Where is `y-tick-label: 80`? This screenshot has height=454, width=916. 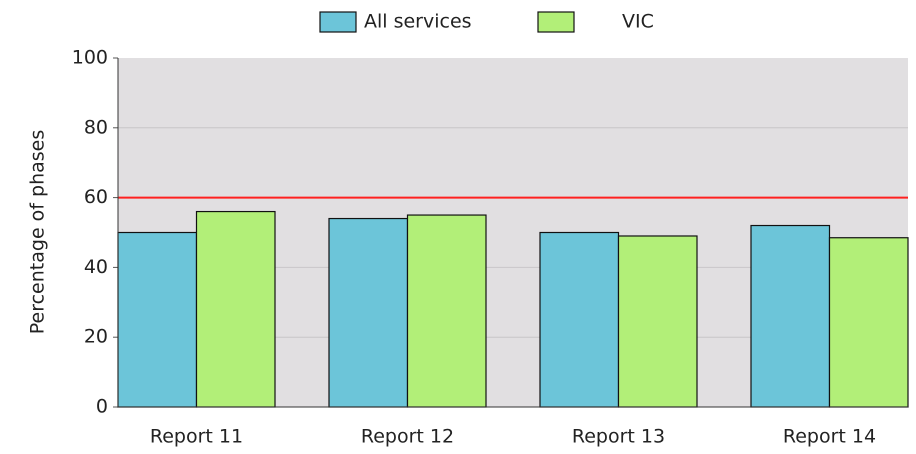 y-tick-label: 80 is located at coordinates (96, 127).